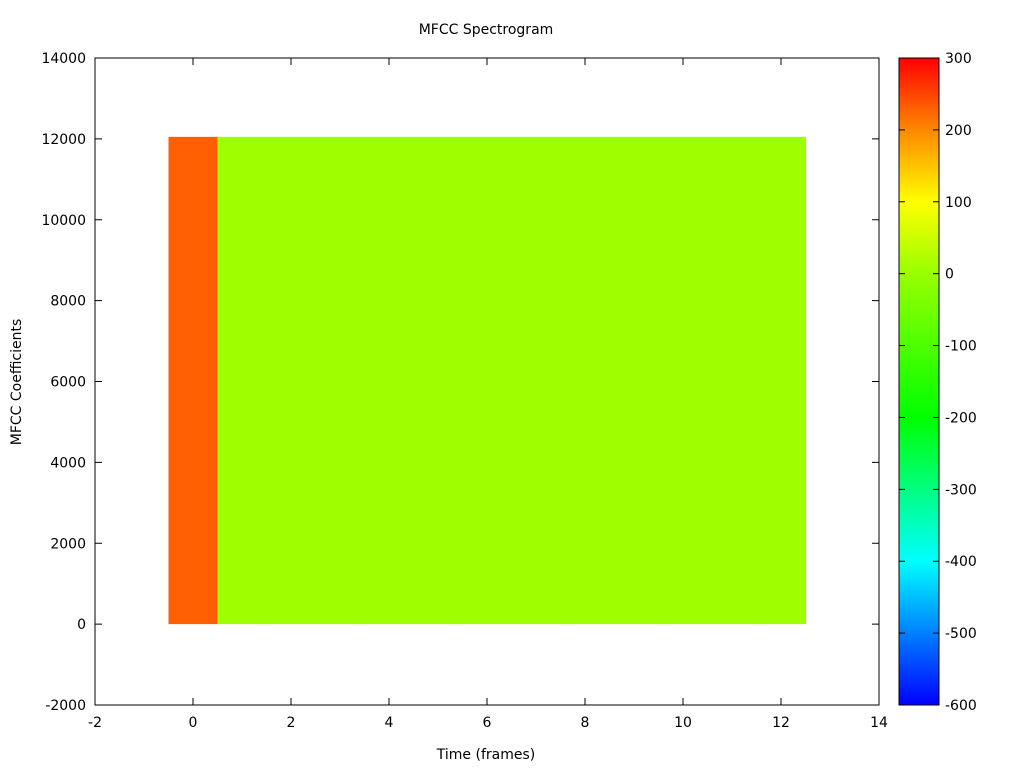  What do you see at coordinates (17, 382) in the screenshot?
I see `y-axis-label: MFCC Coefficients` at bounding box center [17, 382].